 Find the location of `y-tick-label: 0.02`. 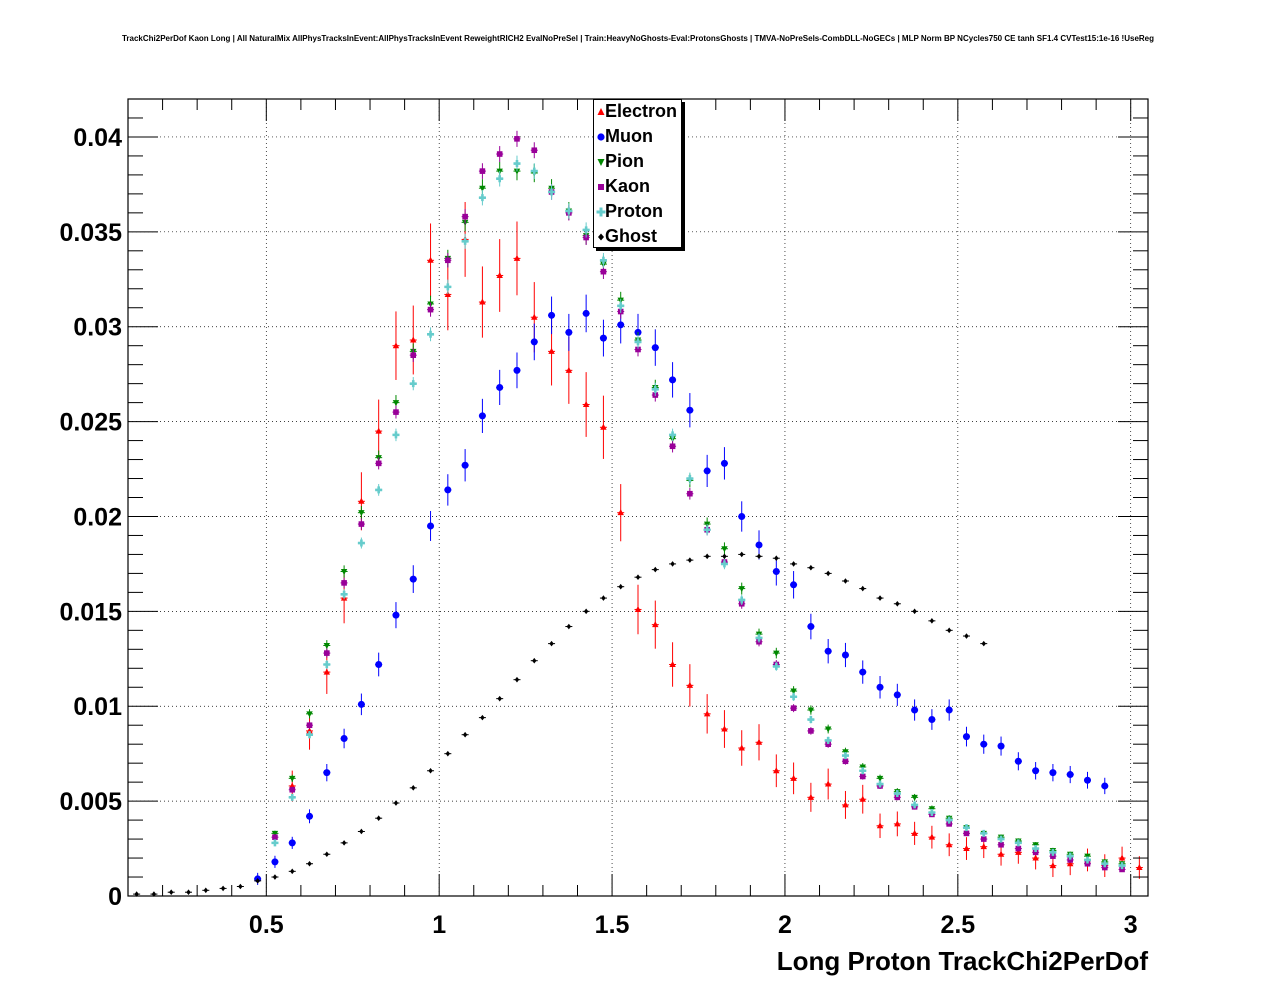

y-tick-label: 0.02 is located at coordinates (97, 517).